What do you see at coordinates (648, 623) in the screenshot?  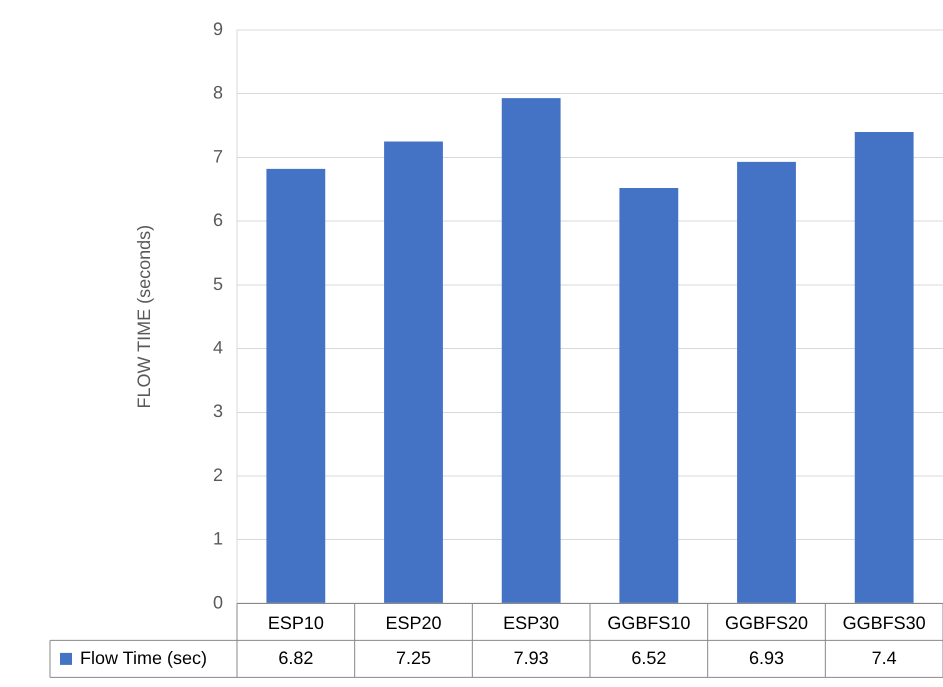 I see `x-tick-label: GGBFS10` at bounding box center [648, 623].